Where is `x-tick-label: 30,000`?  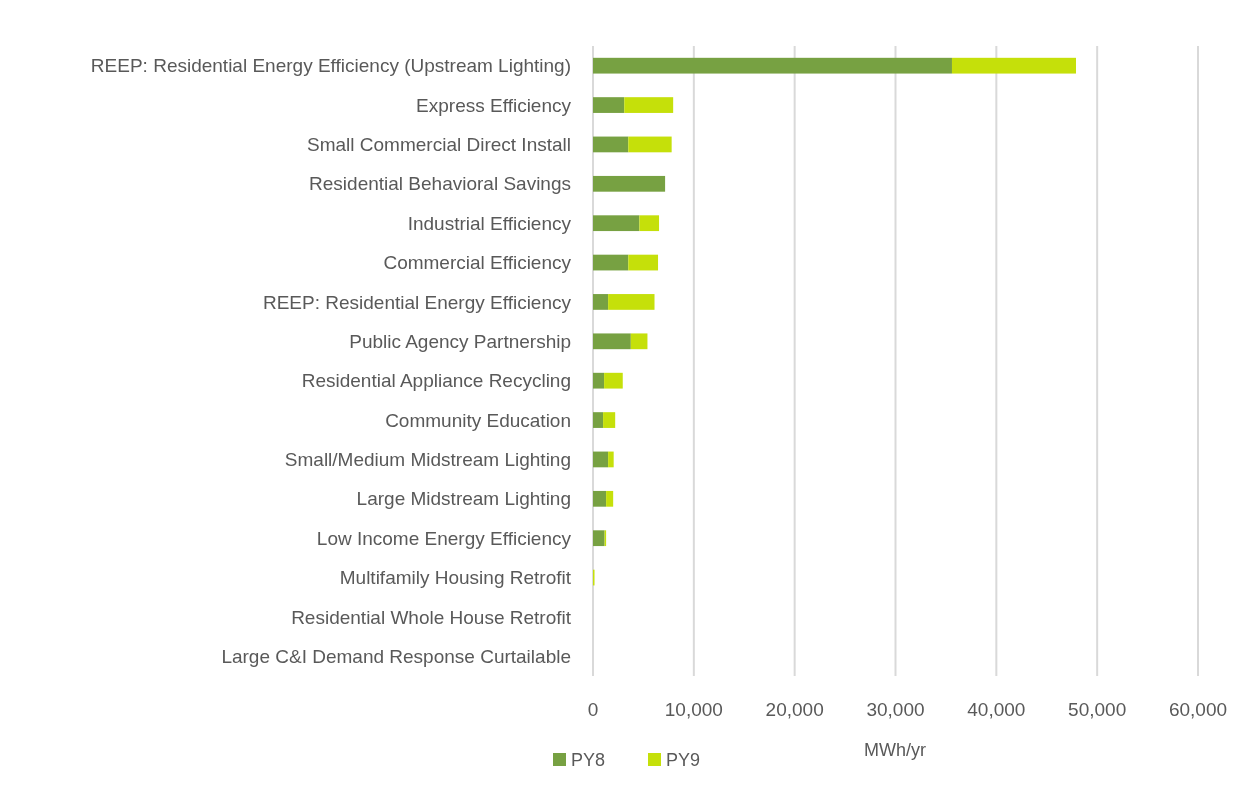 x-tick-label: 30,000 is located at coordinates (895, 709).